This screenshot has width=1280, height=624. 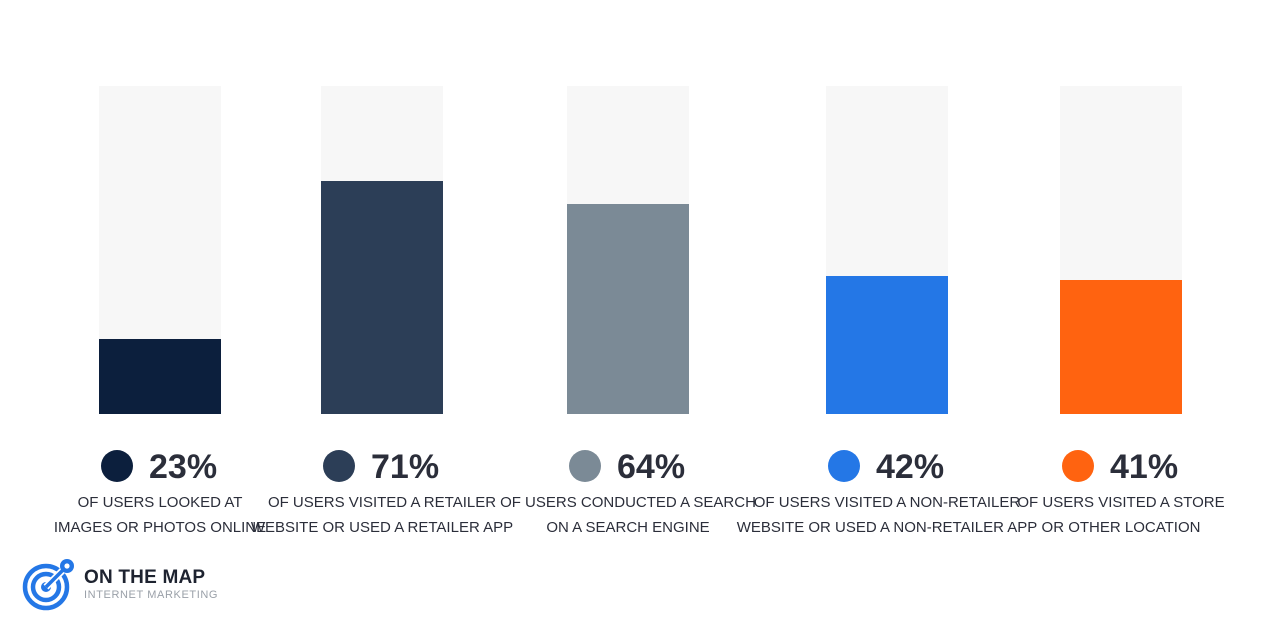 I want to click on category-label: OF USERS VISITED A RETAILER, so click(x=382, y=502).